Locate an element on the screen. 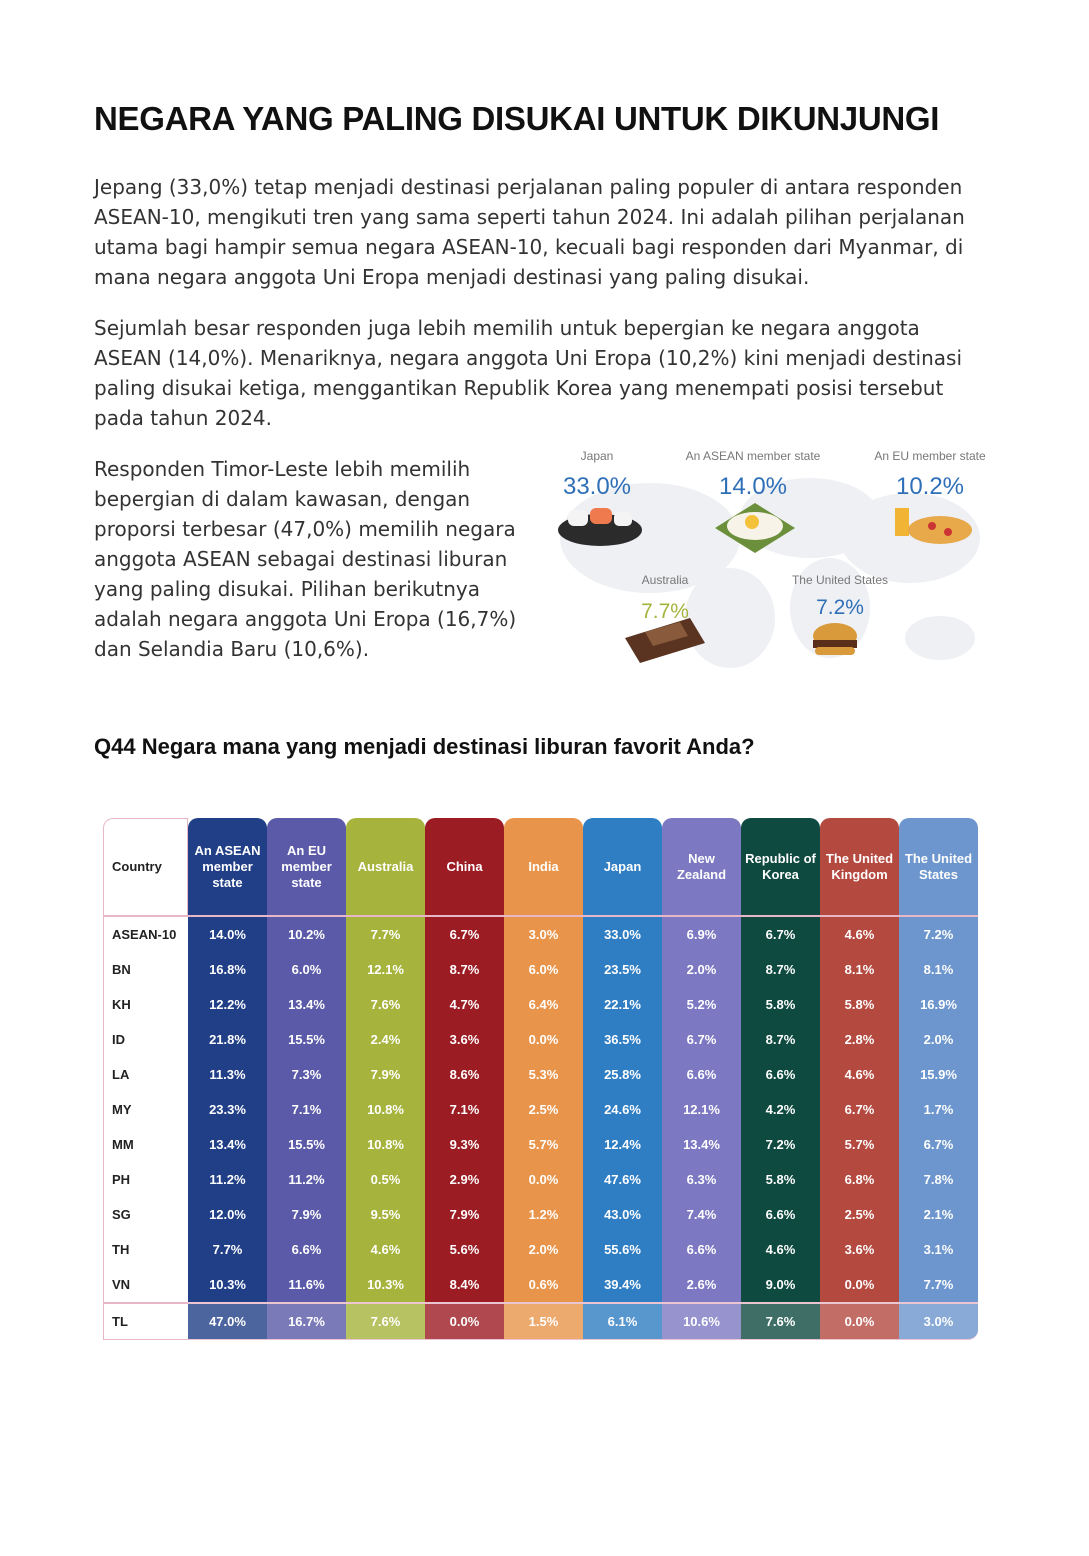  world-map is located at coordinates (770, 573).